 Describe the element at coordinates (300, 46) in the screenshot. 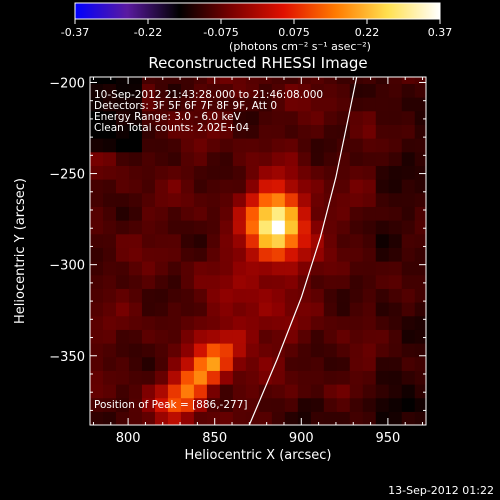

I see `colorbar-unit-label: (photons cm⁻² s⁻¹ asec⁻²)` at that location.